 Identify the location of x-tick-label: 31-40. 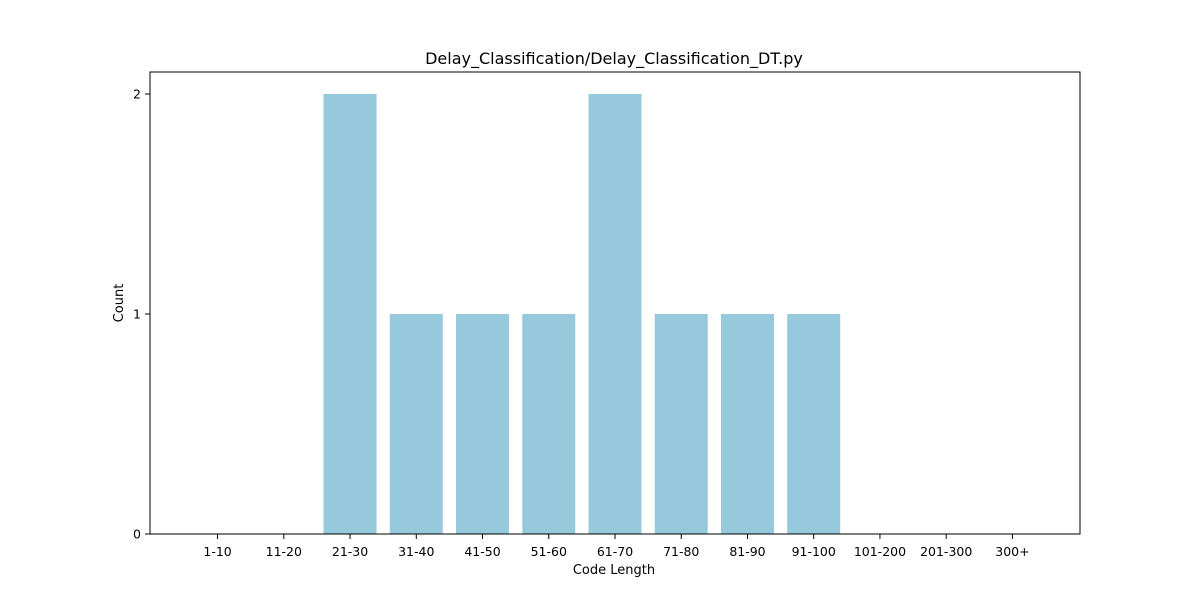
(416, 551).